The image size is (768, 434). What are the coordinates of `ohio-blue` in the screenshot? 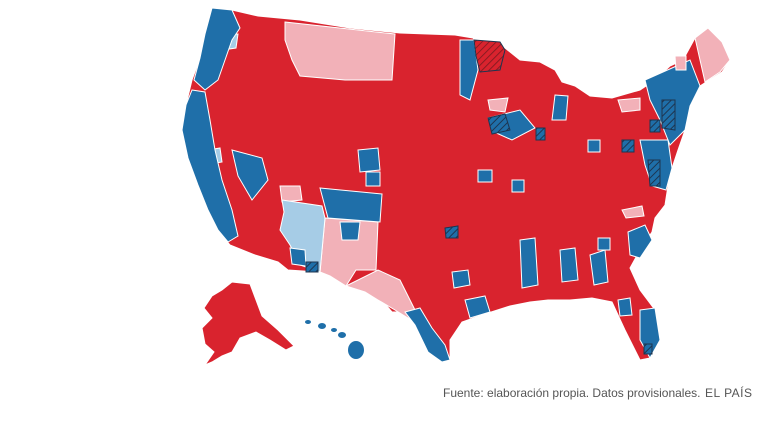 It's located at (594, 146).